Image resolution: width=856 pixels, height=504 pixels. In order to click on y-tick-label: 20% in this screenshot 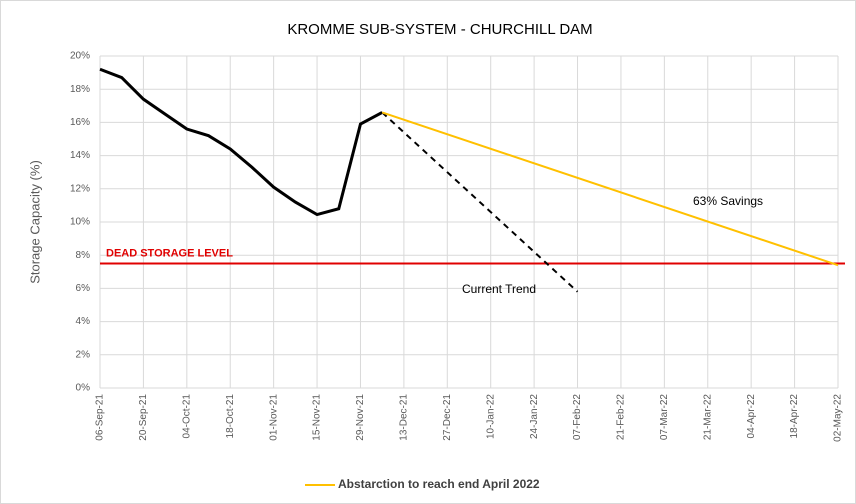, I will do `click(80, 56)`.